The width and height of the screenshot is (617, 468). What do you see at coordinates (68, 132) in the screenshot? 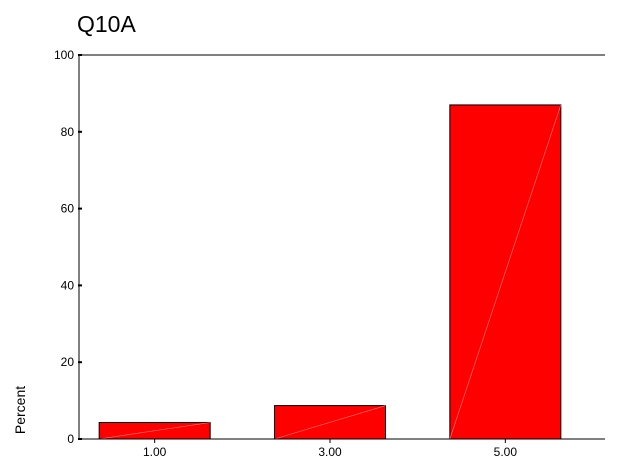
I see `y-tick-label: 80` at bounding box center [68, 132].